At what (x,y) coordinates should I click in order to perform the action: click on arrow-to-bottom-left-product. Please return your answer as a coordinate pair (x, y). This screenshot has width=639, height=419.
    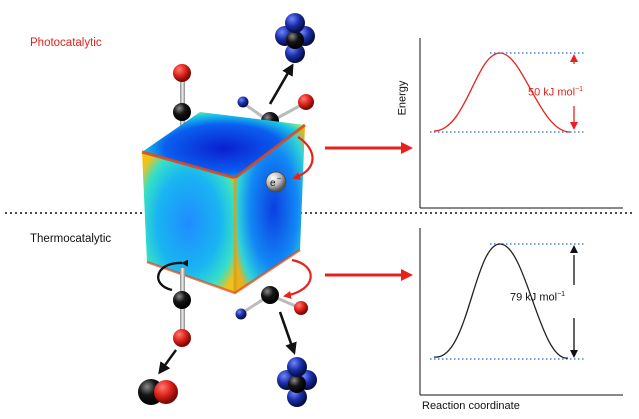
    Looking at the image, I should click on (167, 362).